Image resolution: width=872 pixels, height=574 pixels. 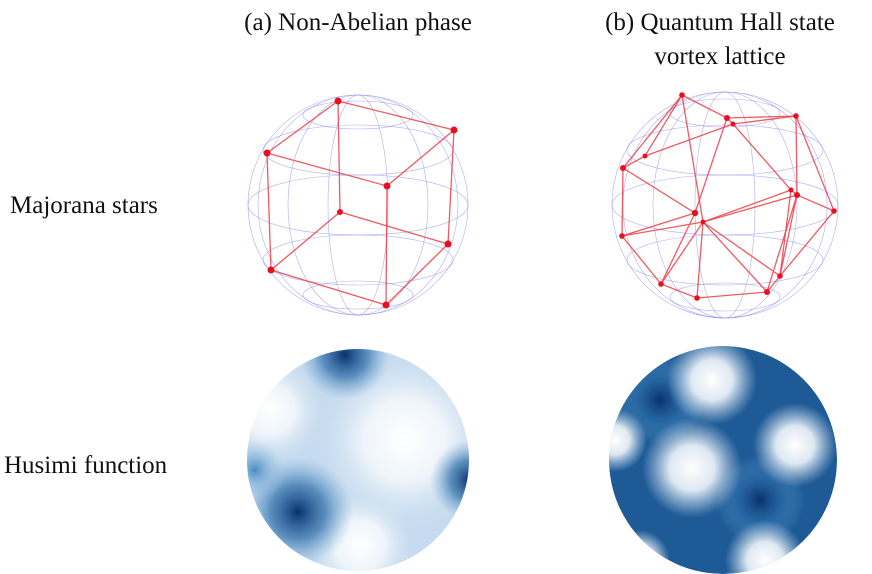 What do you see at coordinates (720, 22) in the screenshot?
I see `column-title: (b) Quantum Hall state` at bounding box center [720, 22].